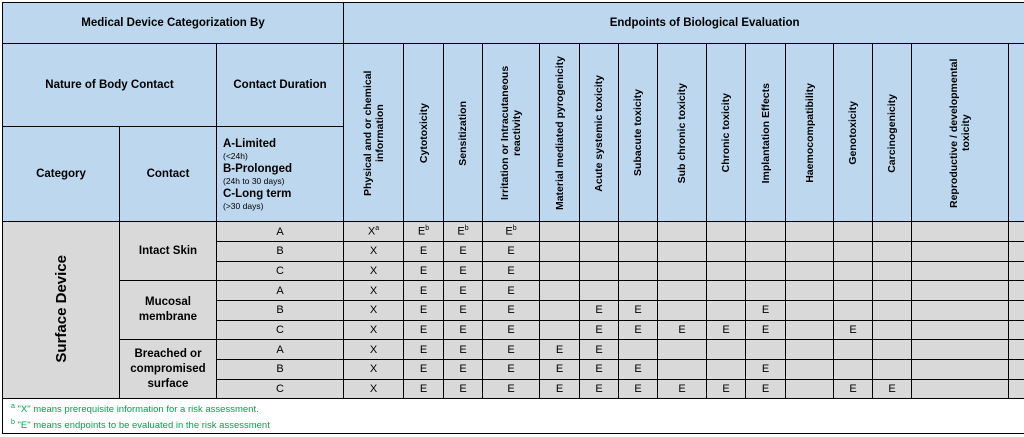 This screenshot has width=1024, height=437. I want to click on endpoint-header: Implantation Effects, so click(766, 133).